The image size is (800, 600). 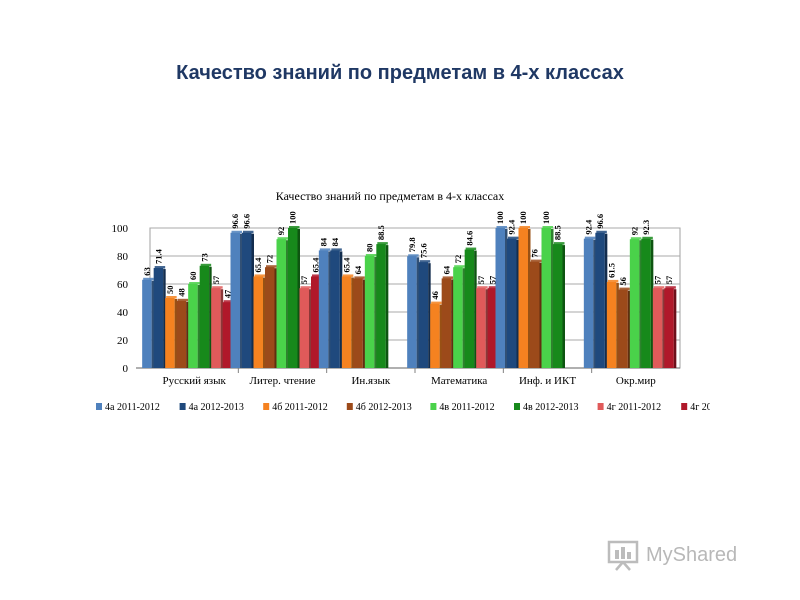 What do you see at coordinates (458, 259) in the screenshot?
I see `data-label: 72` at bounding box center [458, 259].